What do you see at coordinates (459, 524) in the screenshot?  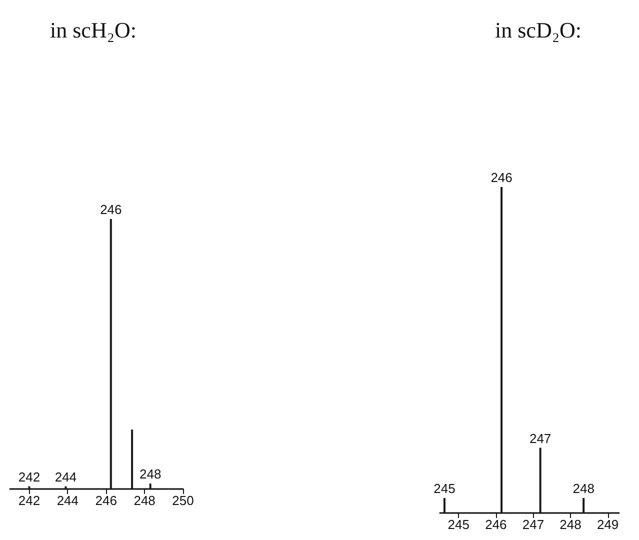 I see `x-tick-label: 245` at bounding box center [459, 524].